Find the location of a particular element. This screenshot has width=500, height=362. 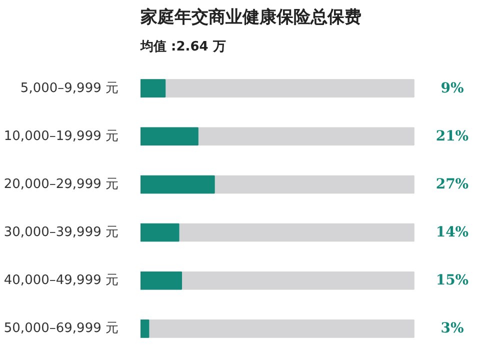

y-tick-label: 5,000–9,999 元 is located at coordinates (69, 88).